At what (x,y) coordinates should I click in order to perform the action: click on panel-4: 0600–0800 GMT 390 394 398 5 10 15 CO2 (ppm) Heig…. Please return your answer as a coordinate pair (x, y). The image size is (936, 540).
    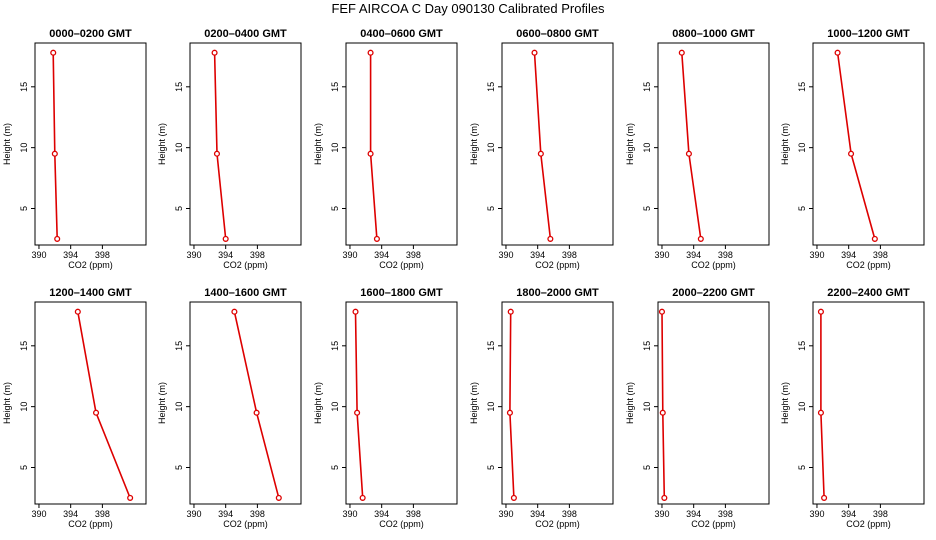
    Looking at the image, I should click on (541, 149).